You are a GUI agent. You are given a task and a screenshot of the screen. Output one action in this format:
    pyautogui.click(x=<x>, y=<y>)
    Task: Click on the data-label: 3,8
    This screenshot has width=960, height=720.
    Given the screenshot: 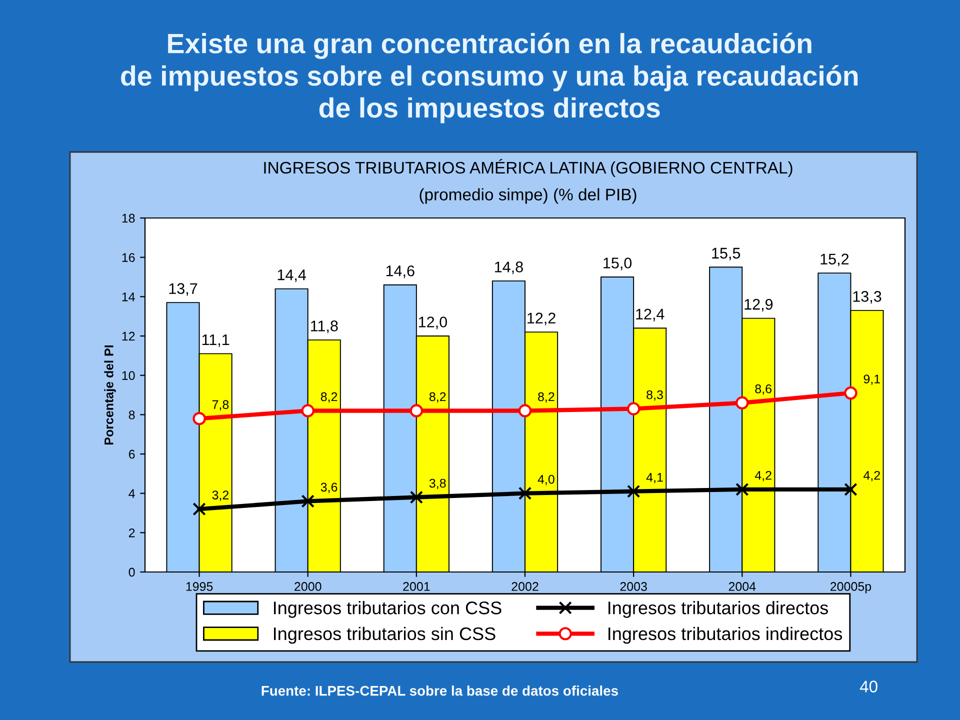 What is the action you would take?
    pyautogui.click(x=437, y=484)
    